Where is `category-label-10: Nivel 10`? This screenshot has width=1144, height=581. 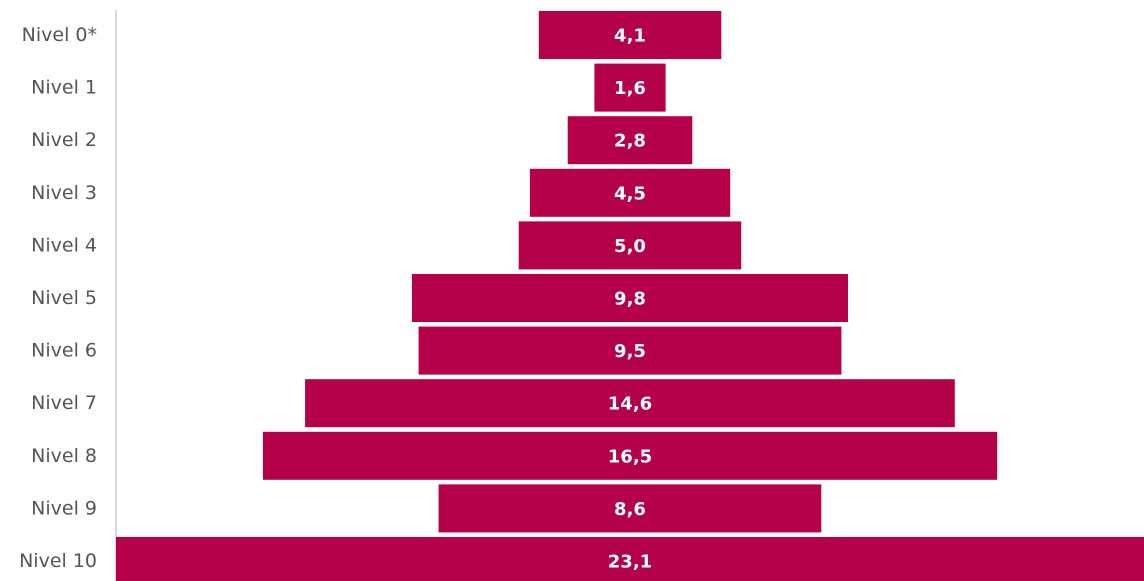
category-label-10: Nivel 10 is located at coordinates (58, 561).